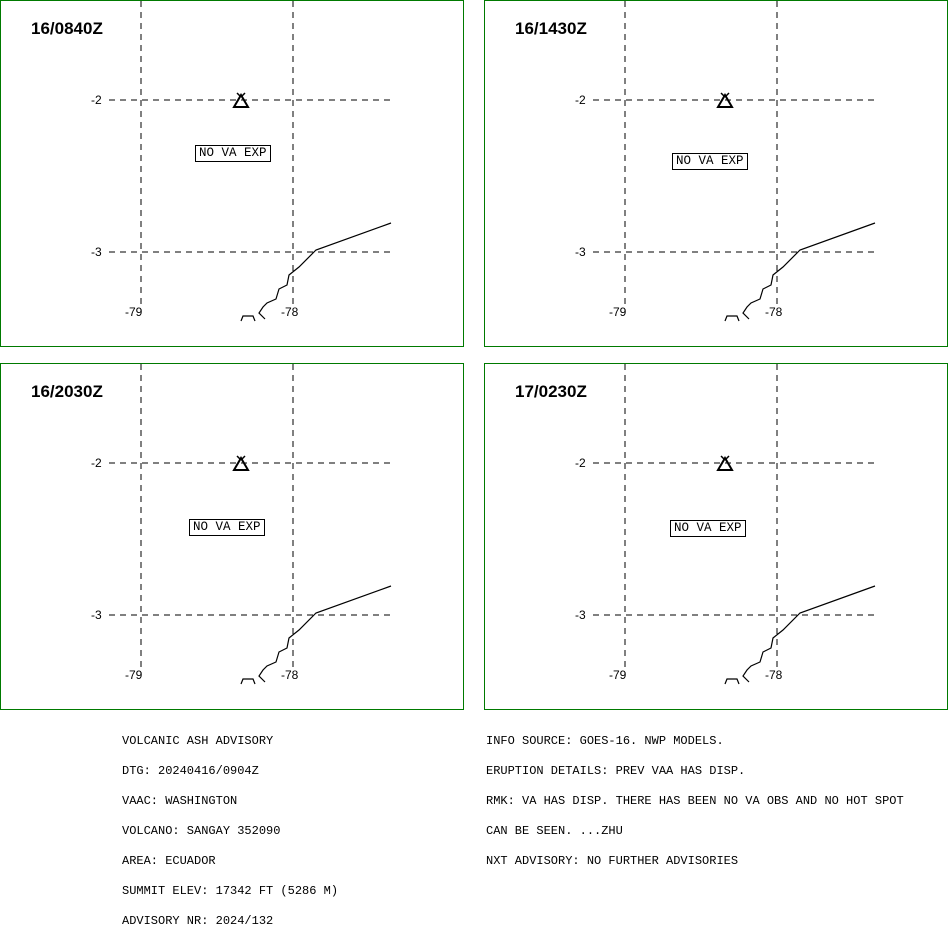  I want to click on advisory-dtg: DTG: 20240416/0904Z, so click(190, 771).